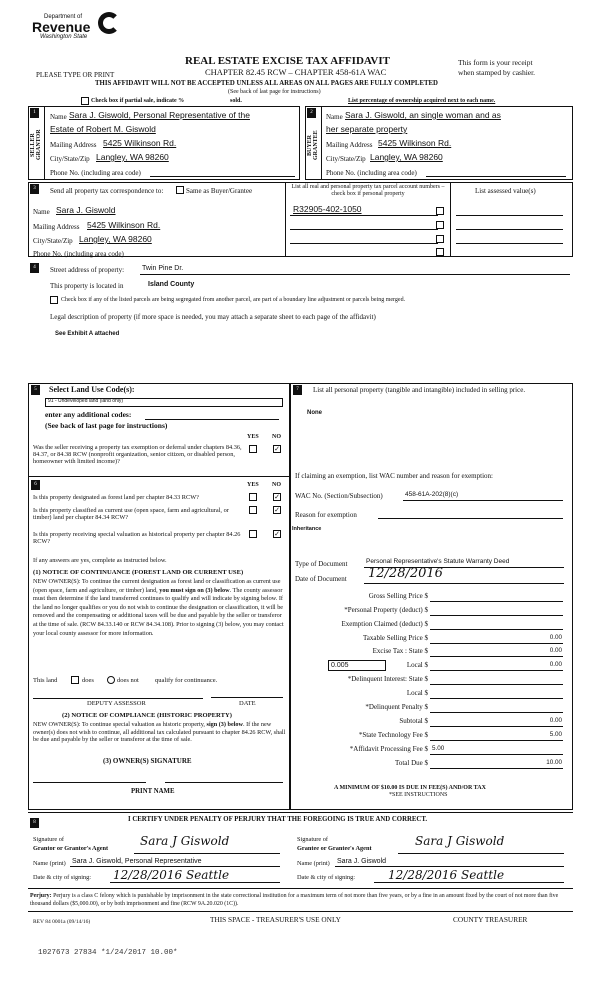 The width and height of the screenshot is (600, 991). Describe the element at coordinates (87, 334) in the screenshot. I see `legal-description: See Exhibit A attached` at that location.